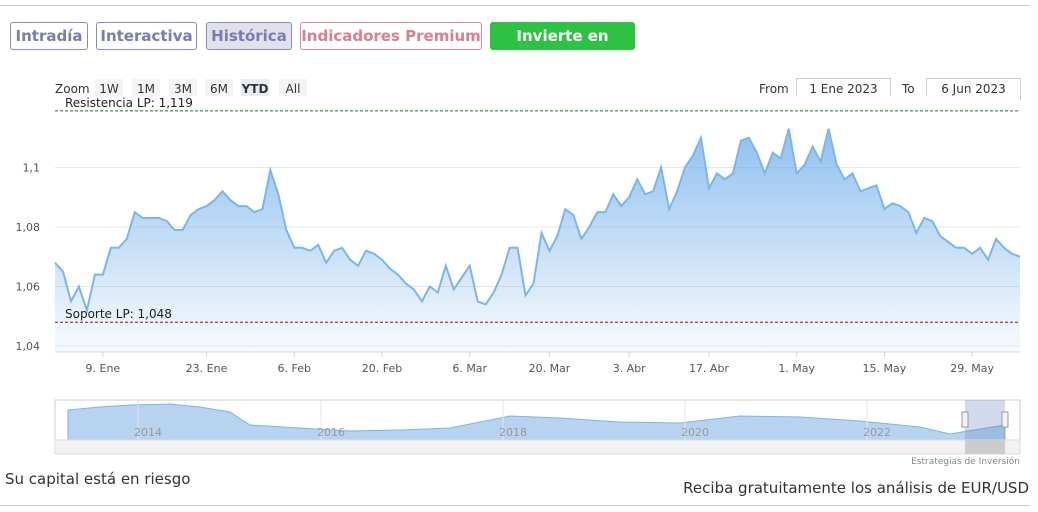 The image size is (1038, 512). Describe the element at coordinates (469, 368) in the screenshot. I see `x-tick-label: 6. Mar` at that location.